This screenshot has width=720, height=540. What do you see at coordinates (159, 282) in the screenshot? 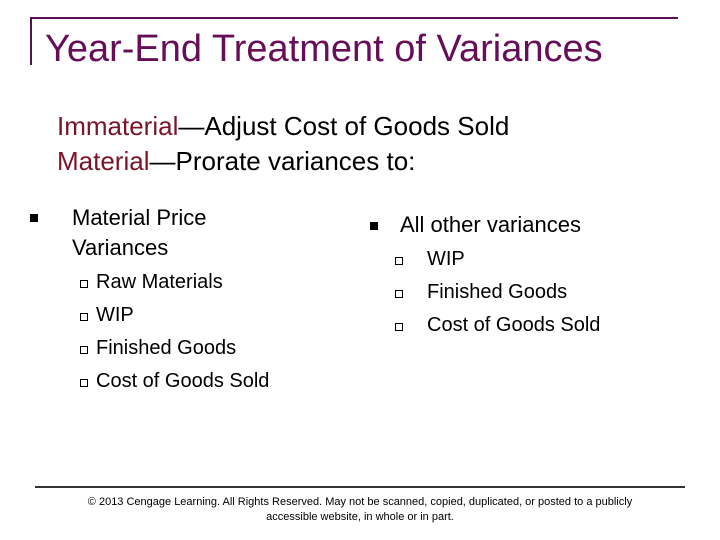
I see `sub-item: Raw Materials` at bounding box center [159, 282].